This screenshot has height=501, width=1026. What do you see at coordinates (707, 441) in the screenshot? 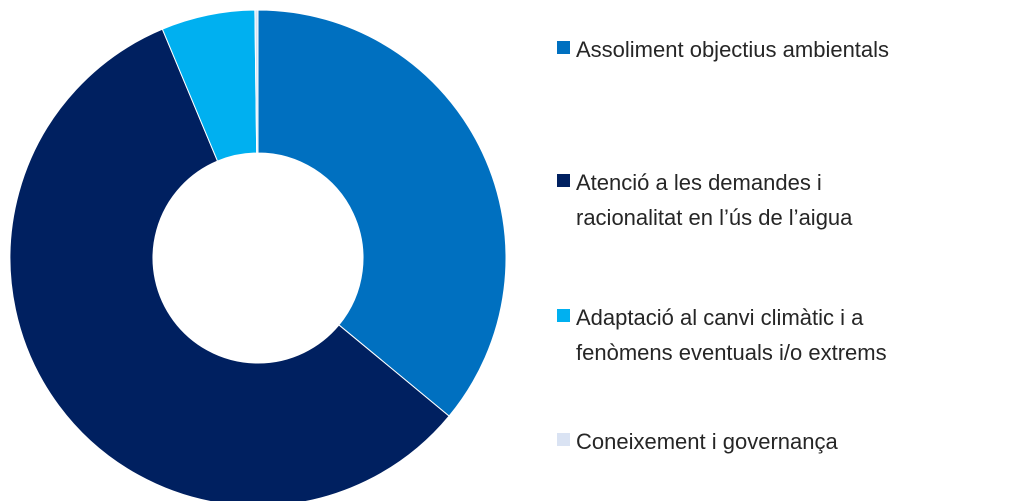
I see `legend-label: Coneixement i governança` at bounding box center [707, 441].